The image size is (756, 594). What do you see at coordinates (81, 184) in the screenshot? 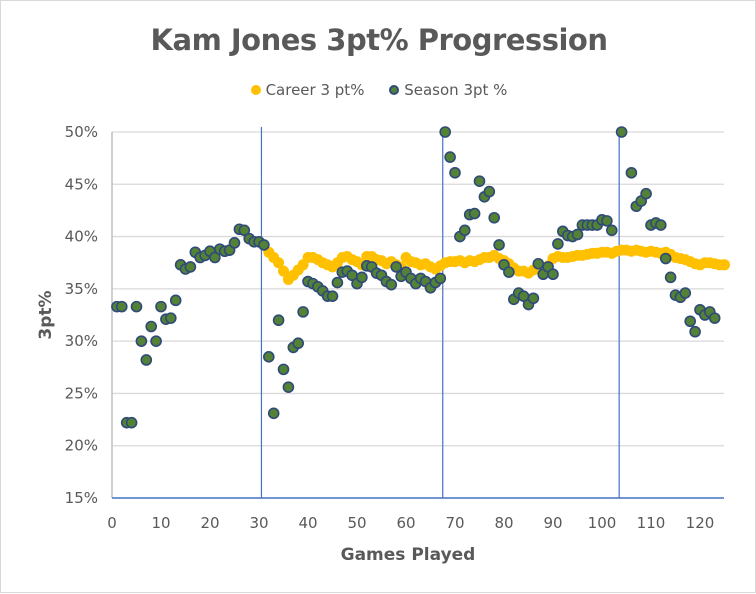
I see `y-tick-label: 45%` at bounding box center [81, 184].